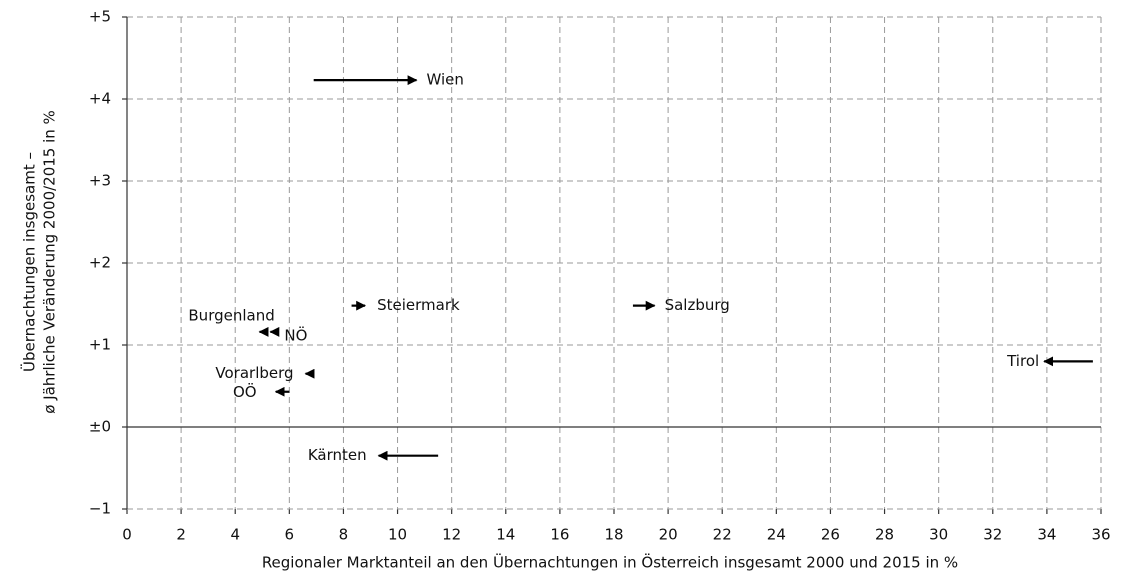  Describe the element at coordinates (100, 509) in the screenshot. I see `y-tick-label: −1` at that location.